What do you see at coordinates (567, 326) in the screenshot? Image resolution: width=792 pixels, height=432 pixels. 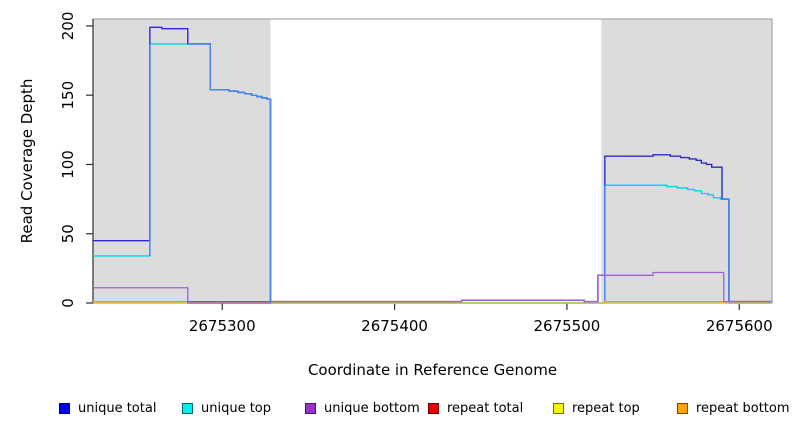 I see `x-tick-label: 2675500` at bounding box center [567, 326].